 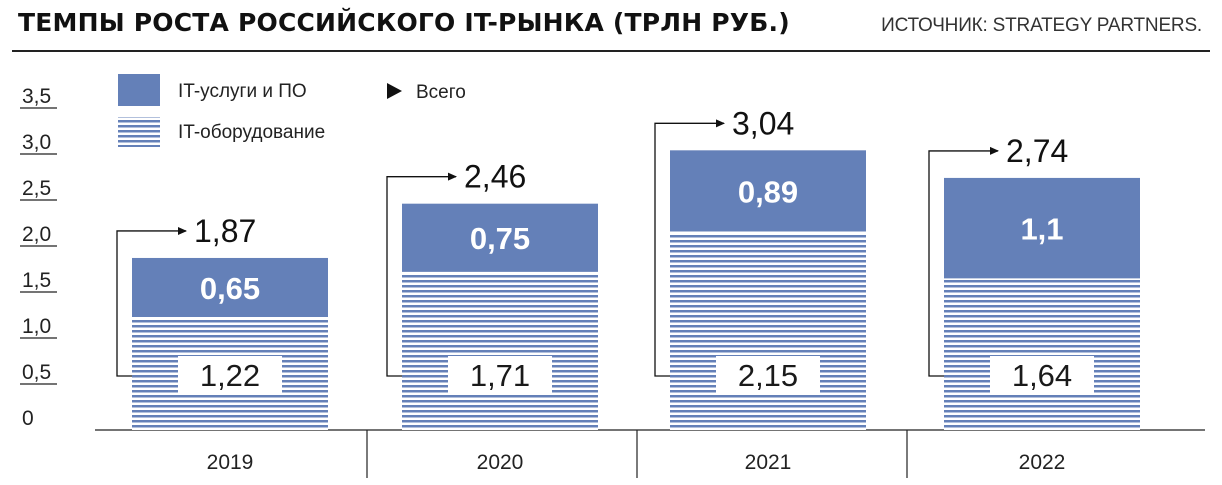 What do you see at coordinates (394, 91) in the screenshot?
I see `legend-arrow-icon` at bounding box center [394, 91].